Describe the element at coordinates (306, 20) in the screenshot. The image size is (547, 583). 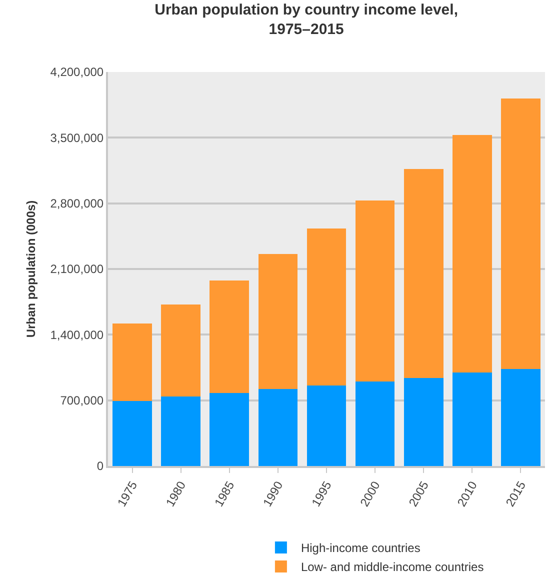
I see `chart-title: Urban population by country income level, 1975–2015` at that location.